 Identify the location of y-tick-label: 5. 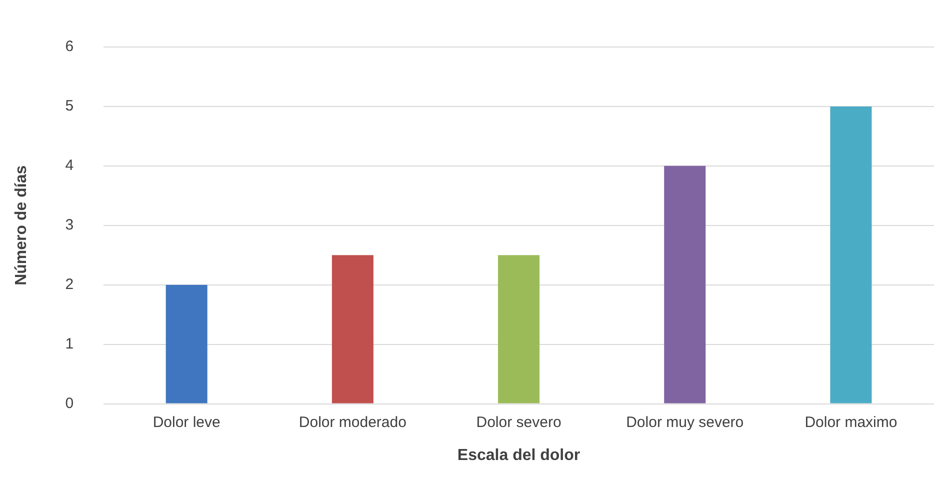
(69, 106).